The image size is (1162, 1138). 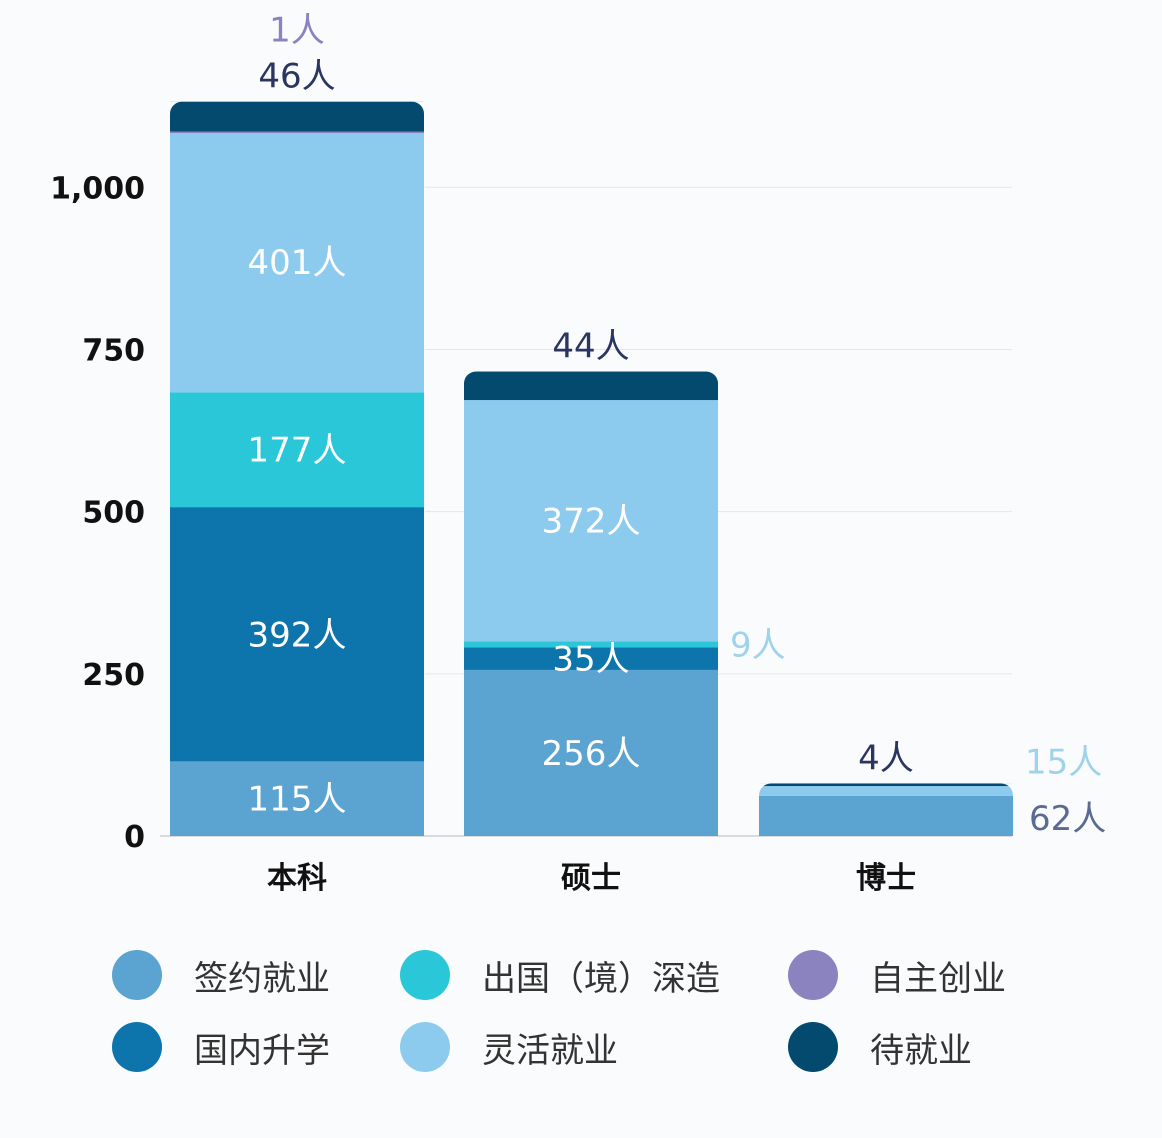 I want to click on x-tick-label: 博士, so click(x=886, y=878).